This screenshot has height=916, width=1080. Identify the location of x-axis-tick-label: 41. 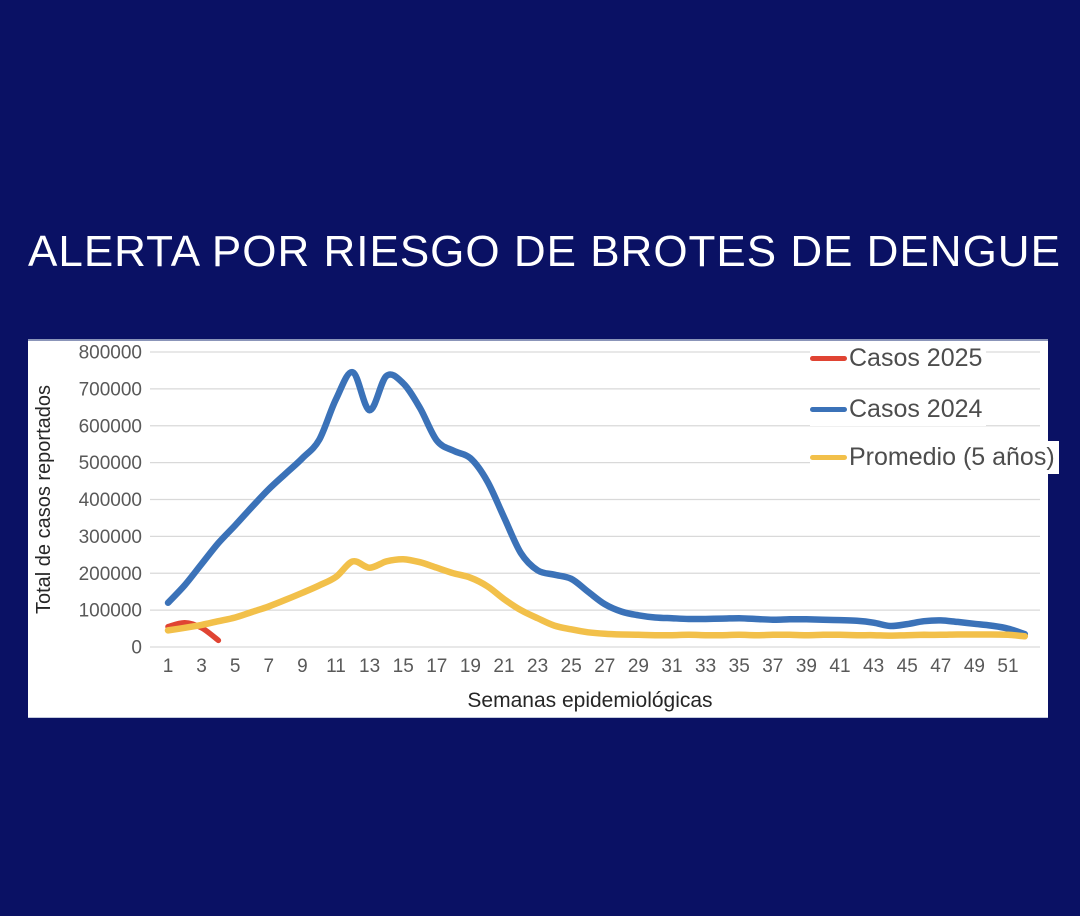
(839, 666).